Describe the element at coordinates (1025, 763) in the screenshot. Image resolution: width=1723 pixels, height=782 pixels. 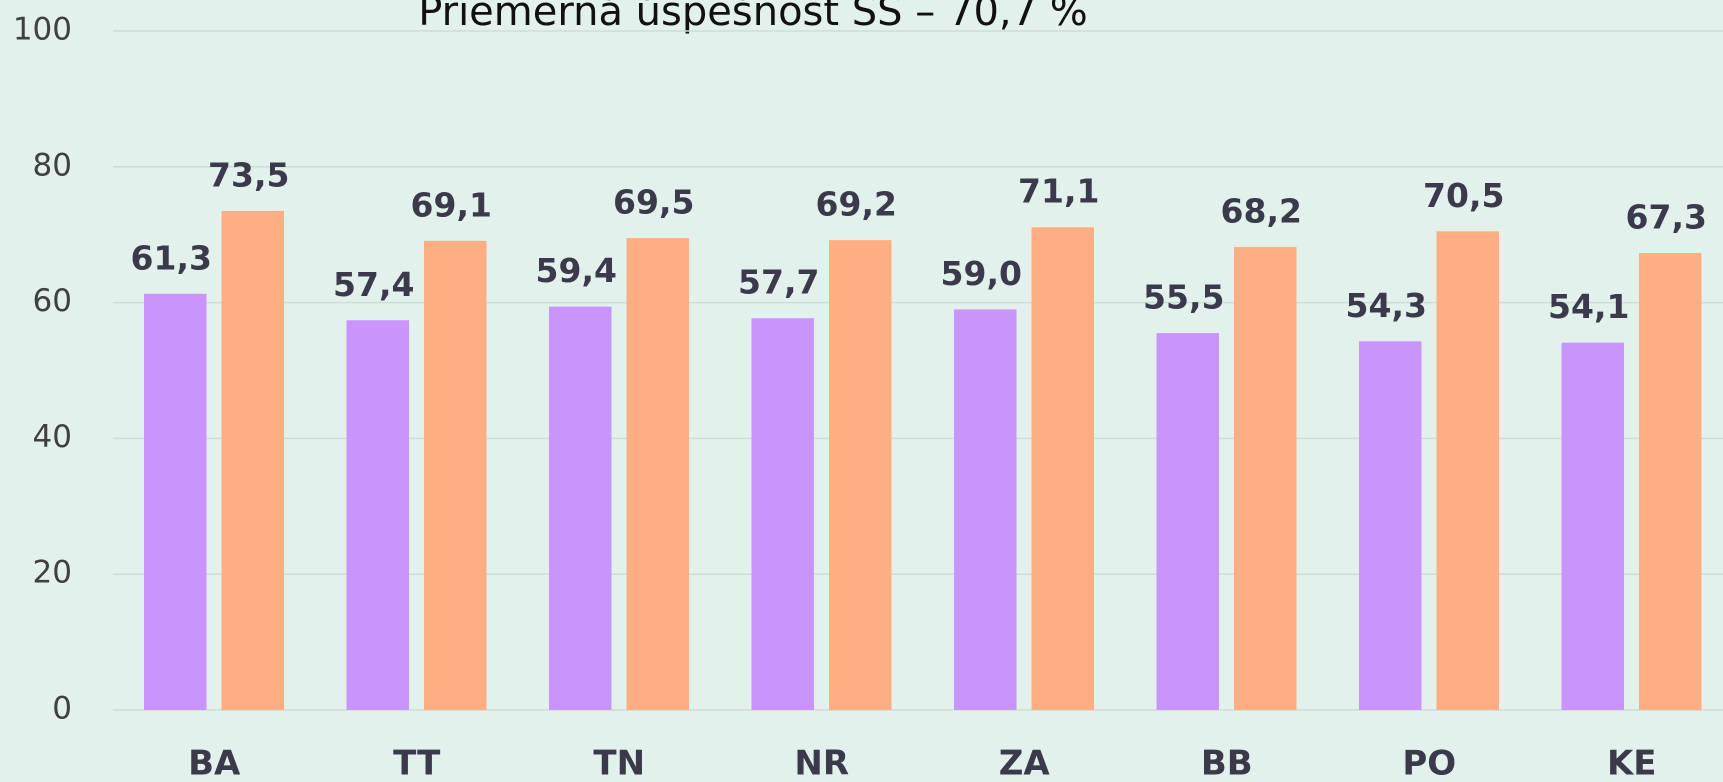
I see `x-tick-label: ZA` at that location.